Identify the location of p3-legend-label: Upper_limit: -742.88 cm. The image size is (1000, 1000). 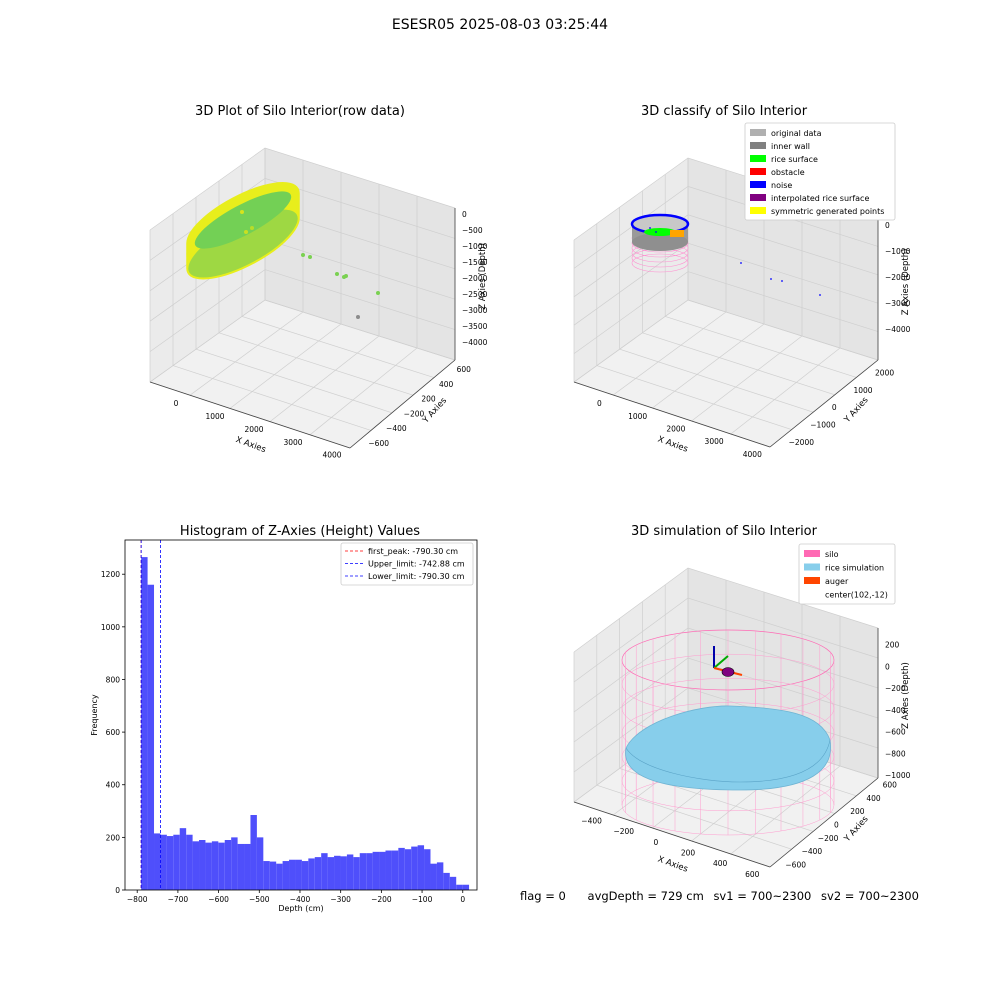
(416, 564).